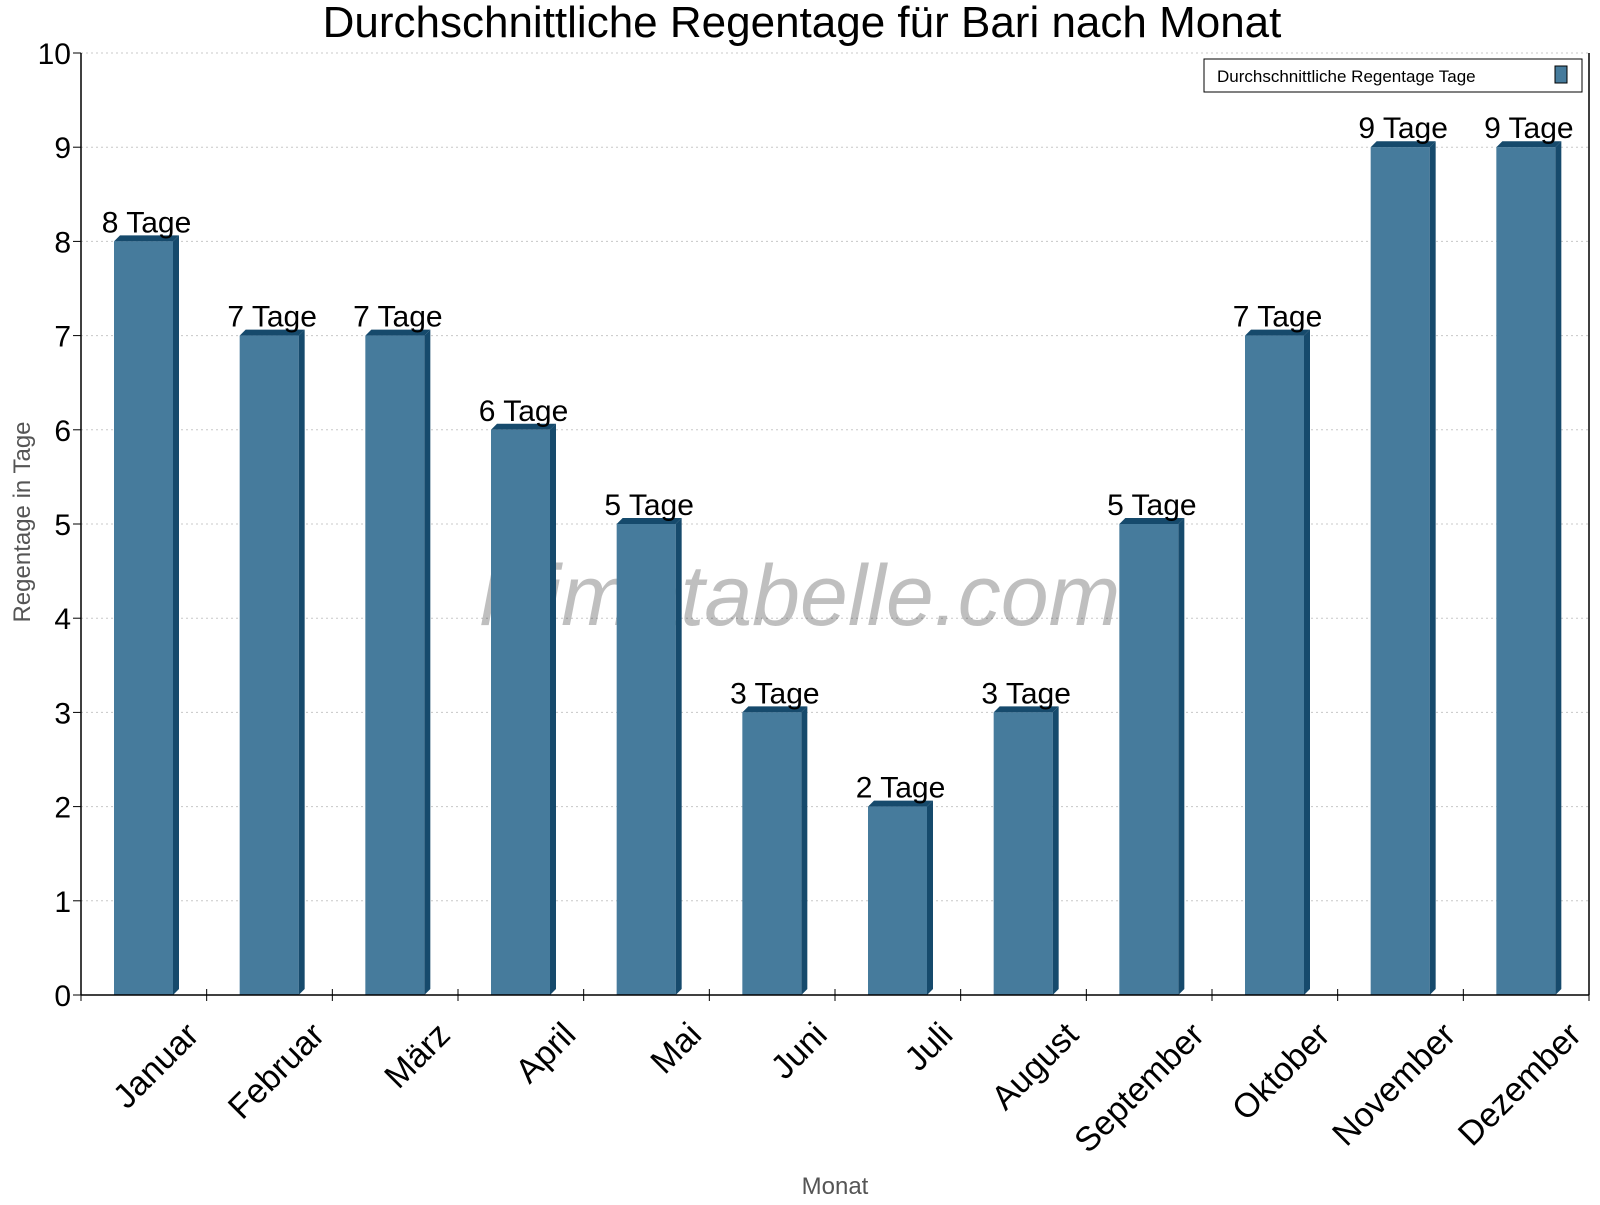 This screenshot has height=1205, width=1600. I want to click on x-tick-label: Dezember, so click(1520, 1085).